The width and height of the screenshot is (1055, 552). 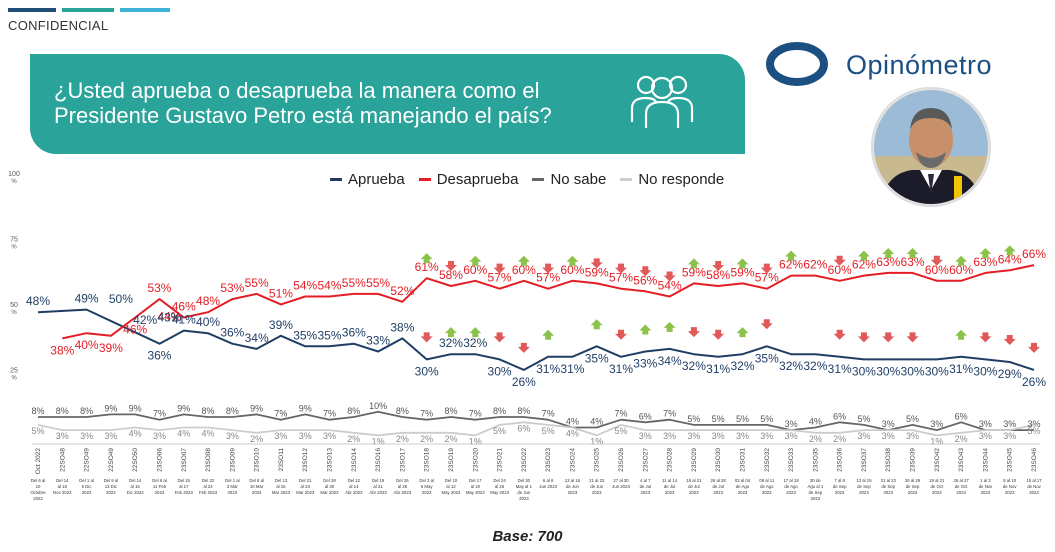 What do you see at coordinates (402, 327) in the screenshot?
I see `data-label-aprueba: 38%` at bounding box center [402, 327].